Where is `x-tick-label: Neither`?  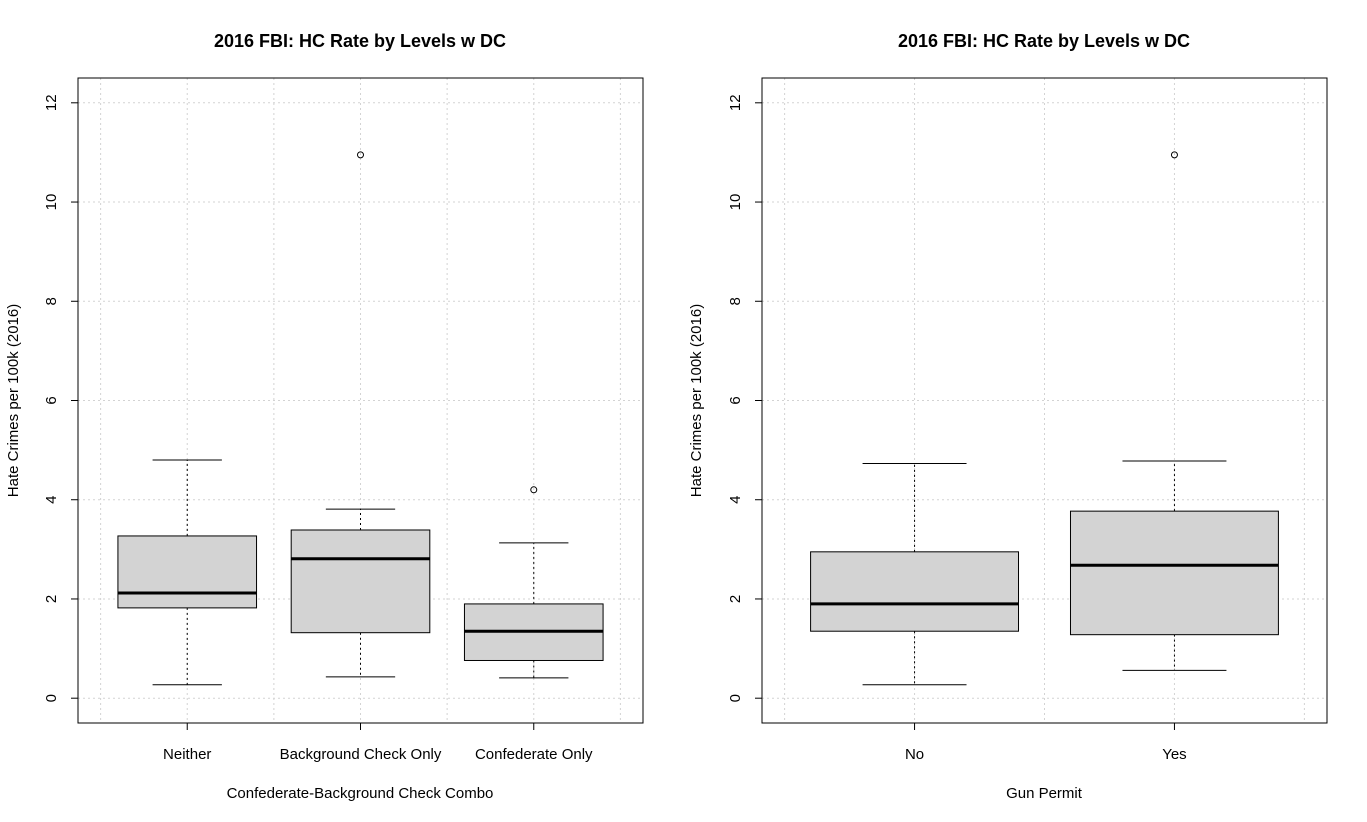
x-tick-label: Neither is located at coordinates (187, 754).